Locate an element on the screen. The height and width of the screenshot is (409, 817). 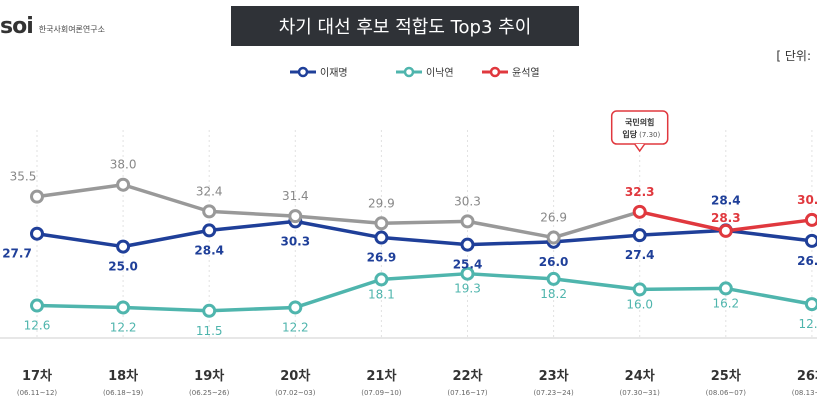
x-tick-date-label: (08.06~07) is located at coordinates (726, 393).